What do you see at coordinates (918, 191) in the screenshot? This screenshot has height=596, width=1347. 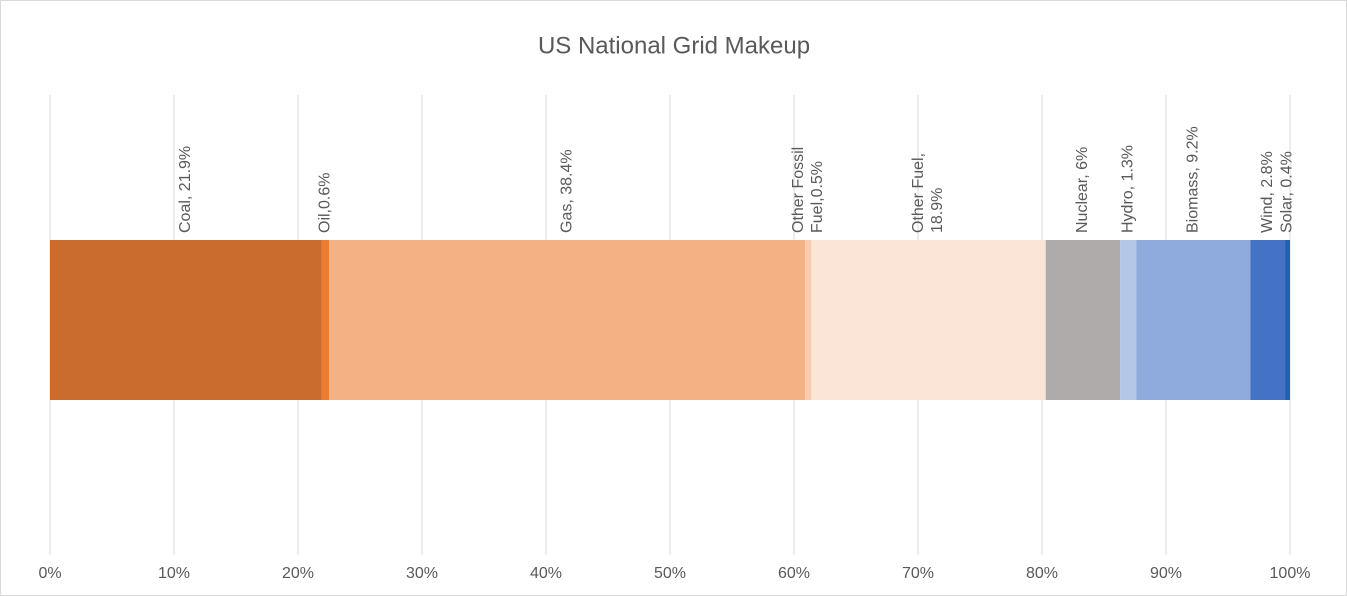 I see `data-label-line: Other Fuel,` at bounding box center [918, 191].